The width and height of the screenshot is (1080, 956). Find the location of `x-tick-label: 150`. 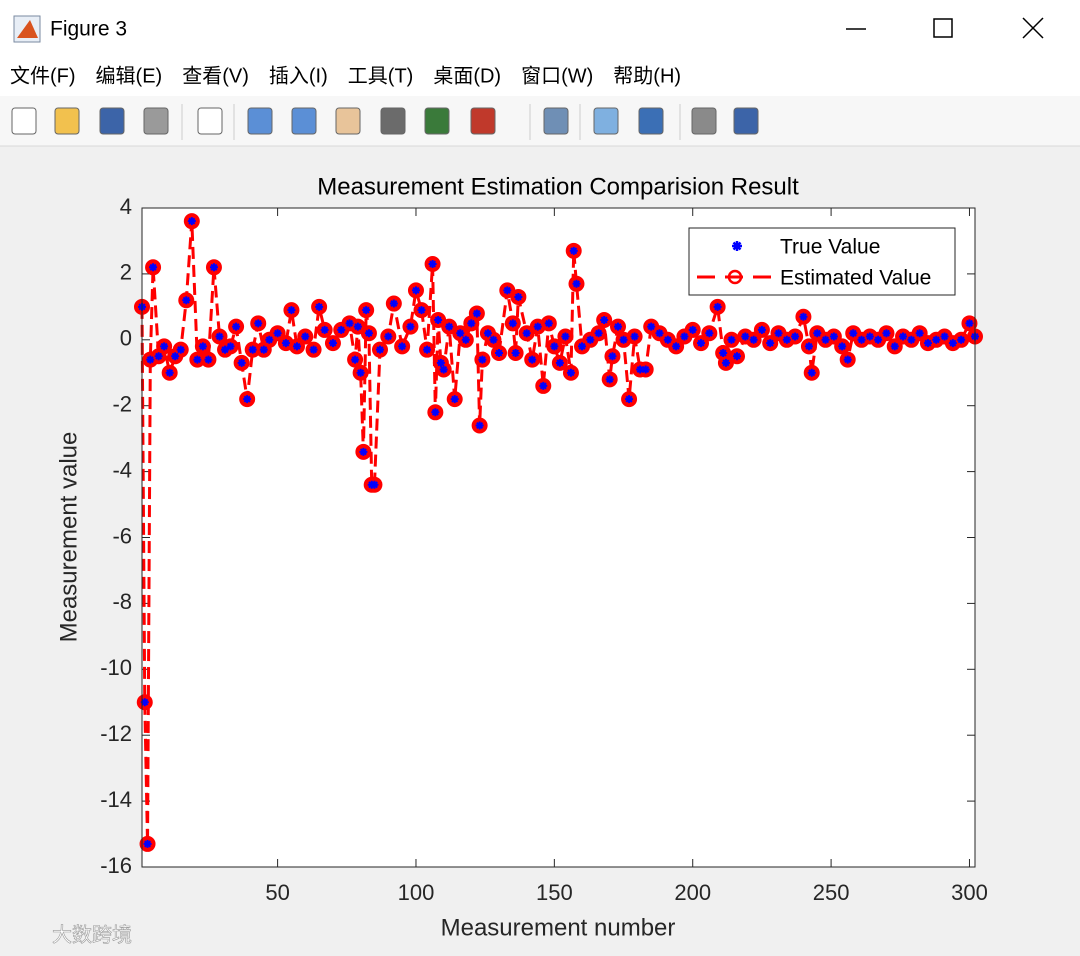

x-tick-label: 150 is located at coordinates (554, 892).